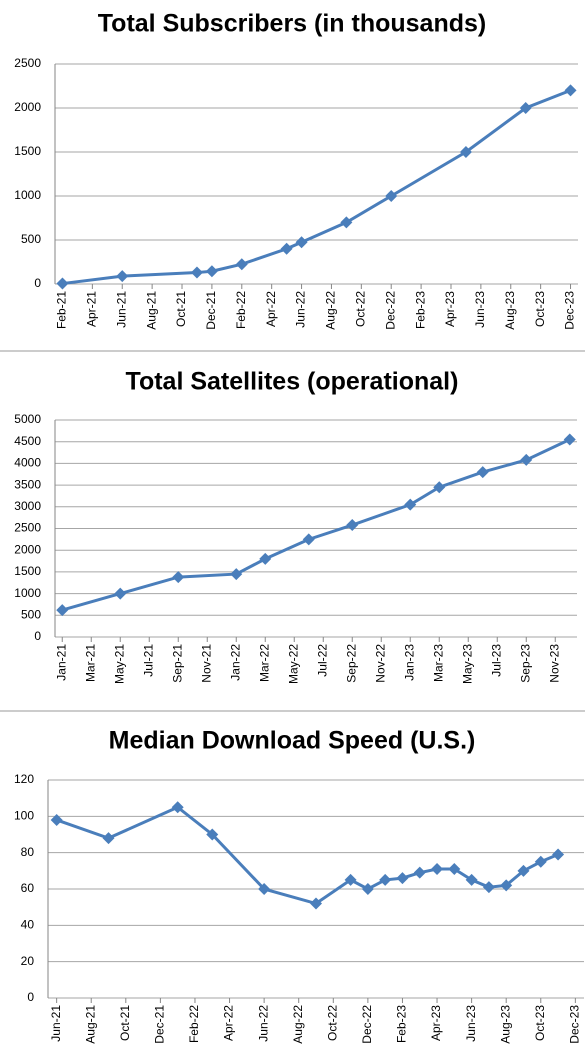 The width and height of the screenshot is (585, 1058). What do you see at coordinates (206, 663) in the screenshot?
I see `x-tick-label: Nov-21` at bounding box center [206, 663].